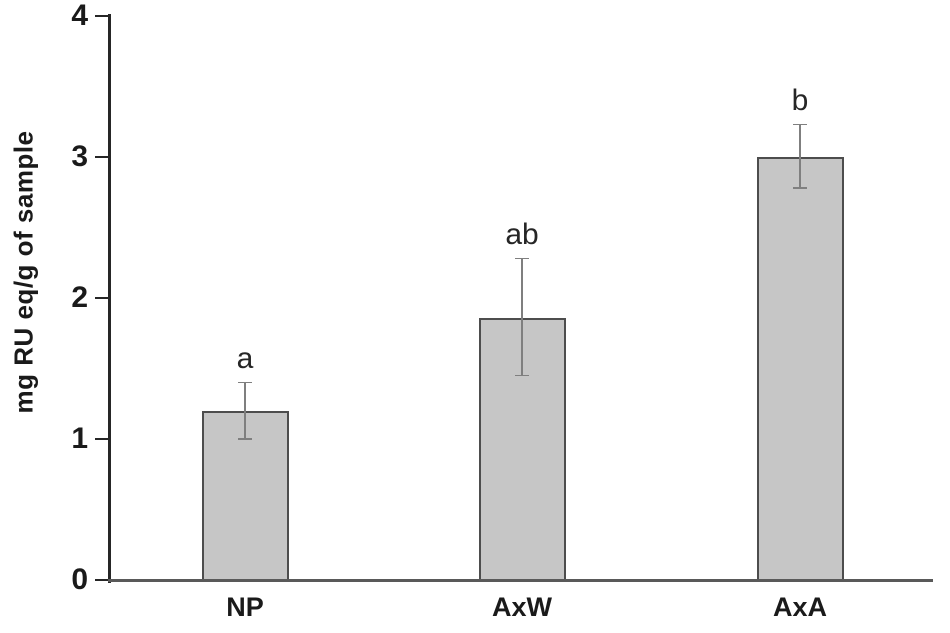 The width and height of the screenshot is (950, 633). I want to click on sig-letter: b, so click(800, 100).